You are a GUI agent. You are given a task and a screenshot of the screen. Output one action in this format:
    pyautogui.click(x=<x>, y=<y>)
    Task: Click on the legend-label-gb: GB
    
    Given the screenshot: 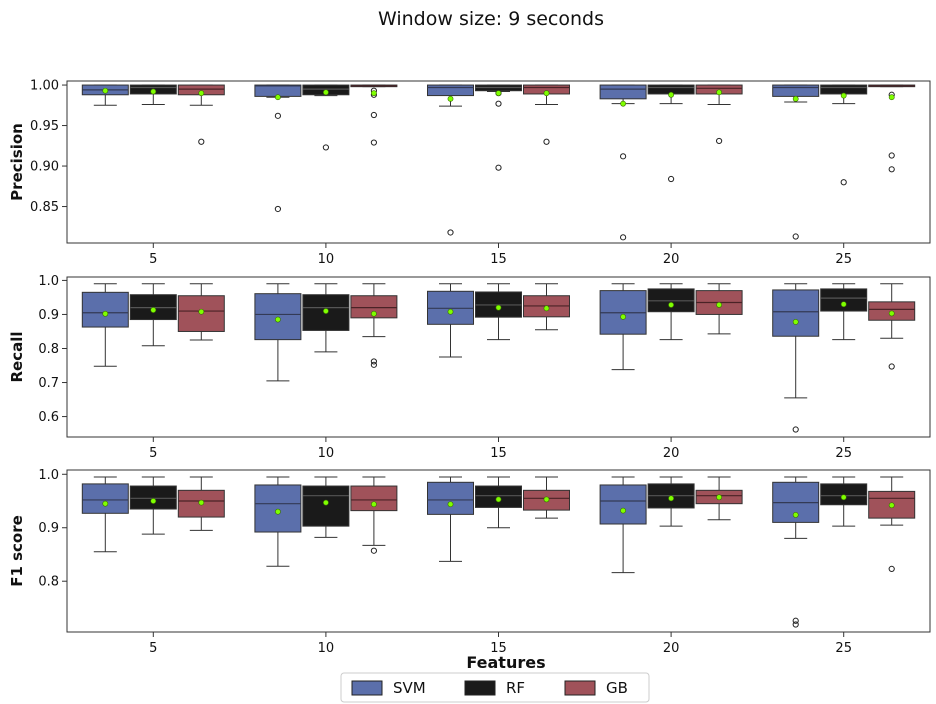 What is the action you would take?
    pyautogui.click(x=617, y=688)
    